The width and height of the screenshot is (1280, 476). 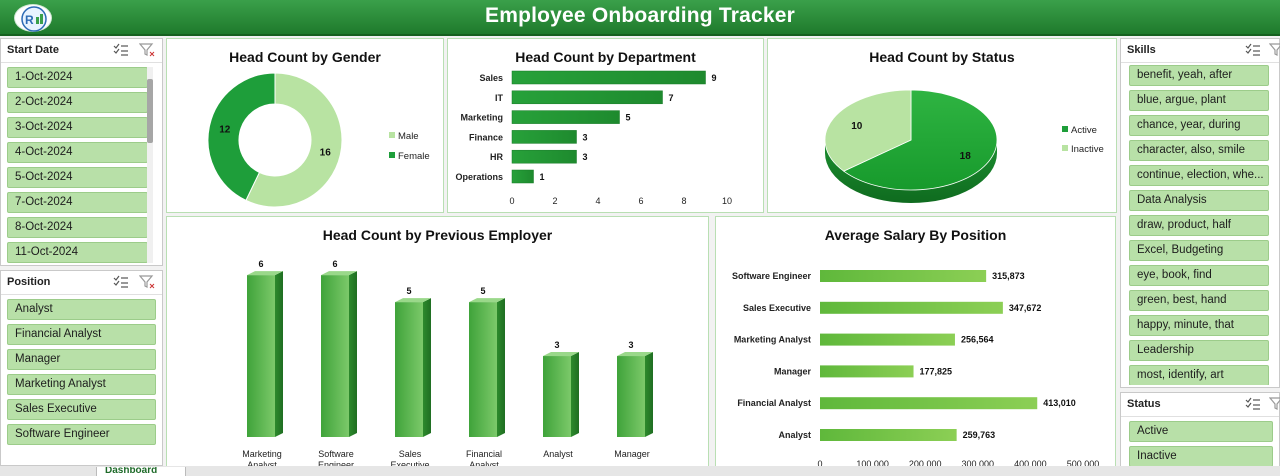 I want to click on data-label: 347,672, so click(x=1025, y=308).